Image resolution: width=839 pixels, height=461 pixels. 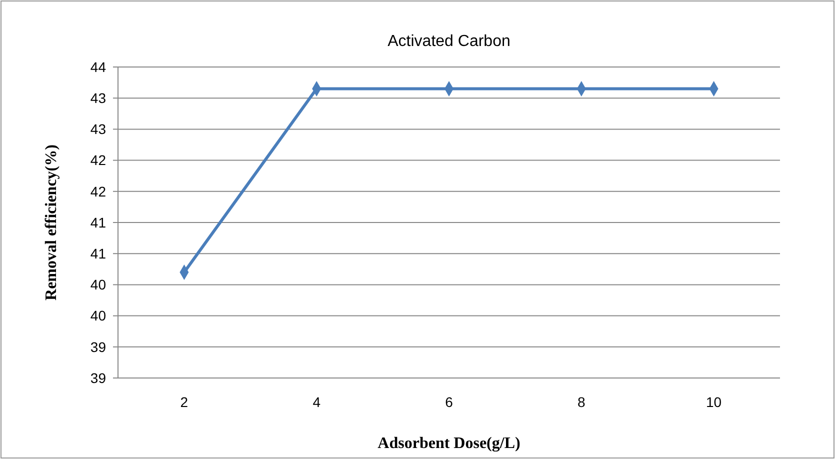 What do you see at coordinates (316, 402) in the screenshot?
I see `x-tick-label: 4` at bounding box center [316, 402].